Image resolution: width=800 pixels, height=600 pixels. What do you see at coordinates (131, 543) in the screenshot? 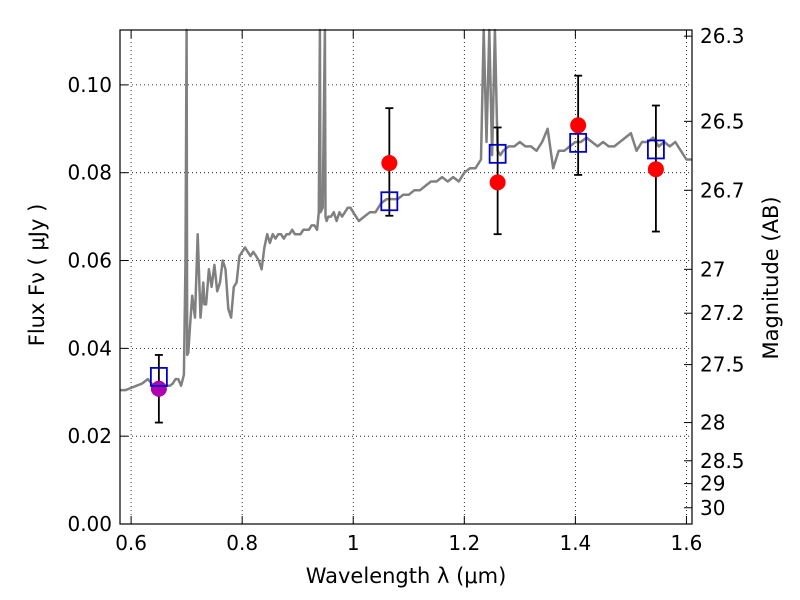
I see `x-tick-label: 0.6` at bounding box center [131, 543].